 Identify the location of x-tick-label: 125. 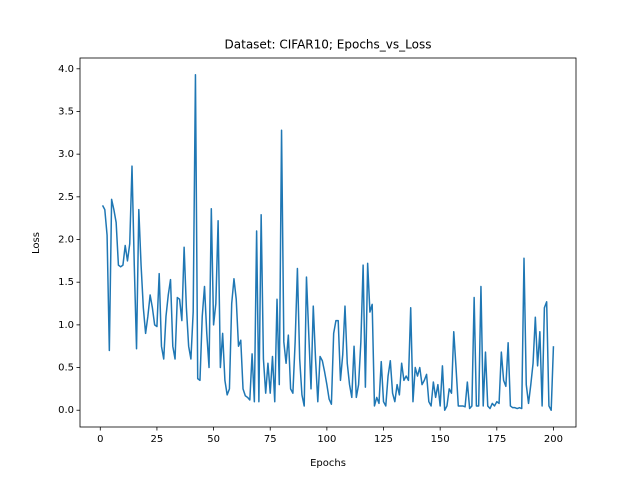
(383, 439).